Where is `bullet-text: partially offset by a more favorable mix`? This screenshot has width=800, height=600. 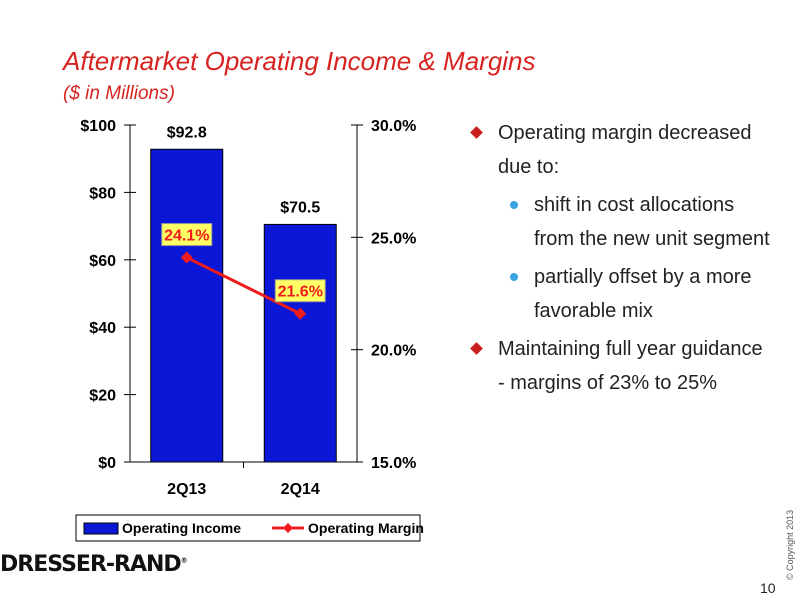
bullet-text: partially offset by a more favorable mix is located at coordinates (643, 294).